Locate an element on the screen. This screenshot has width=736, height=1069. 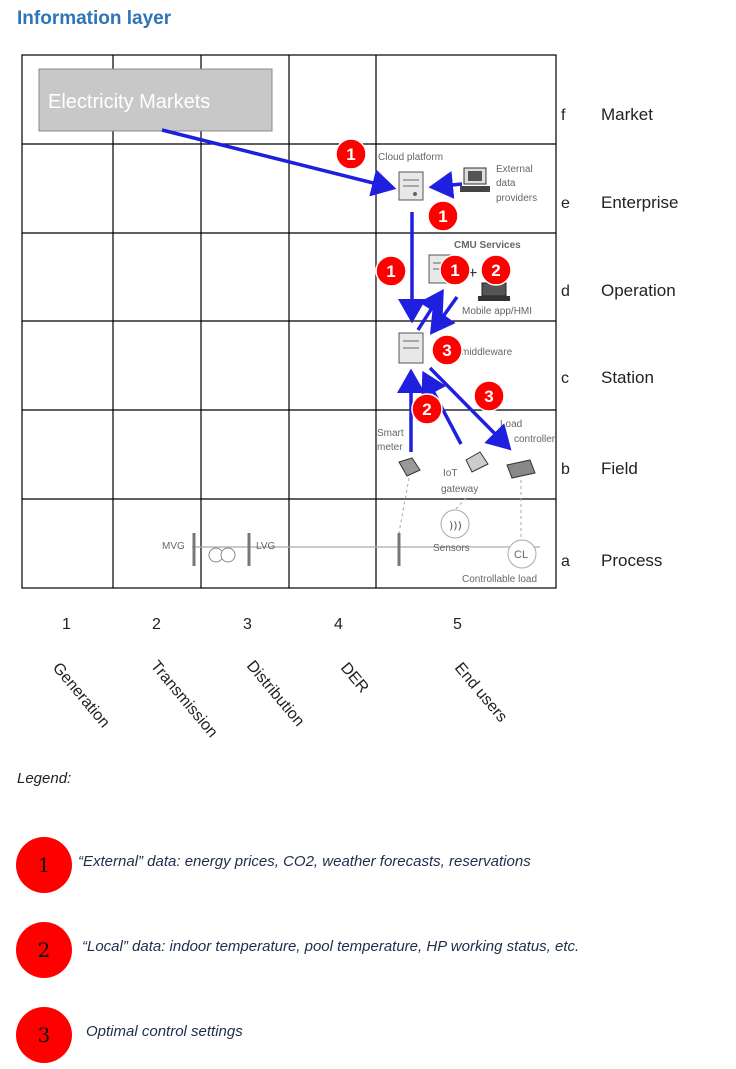
legend-badge-3: 3 is located at coordinates (44, 1035).